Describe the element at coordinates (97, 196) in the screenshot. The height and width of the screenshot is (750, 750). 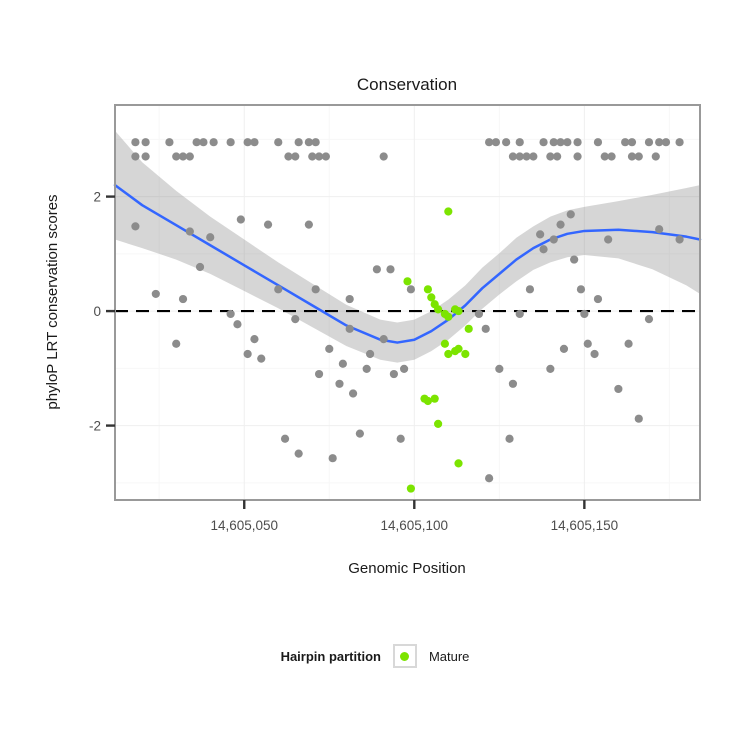
I see `y-tick-label: 2` at that location.